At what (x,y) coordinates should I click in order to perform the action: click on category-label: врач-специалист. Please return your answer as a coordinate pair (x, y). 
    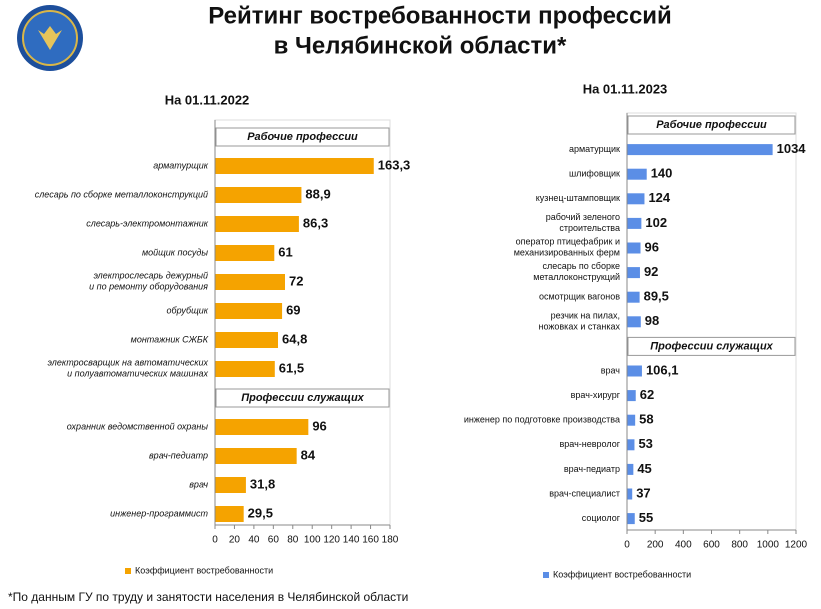
    Looking at the image, I should click on (584, 493).